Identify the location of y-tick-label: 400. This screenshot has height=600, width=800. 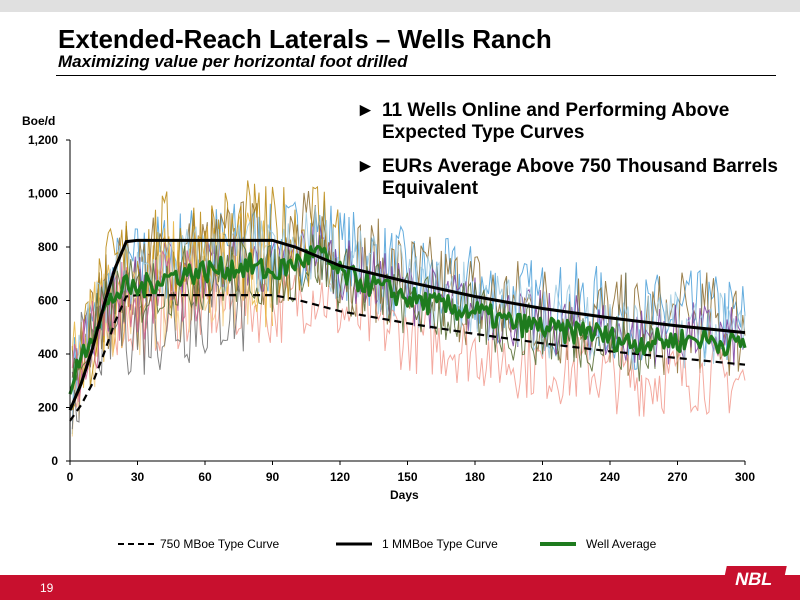
(48, 354).